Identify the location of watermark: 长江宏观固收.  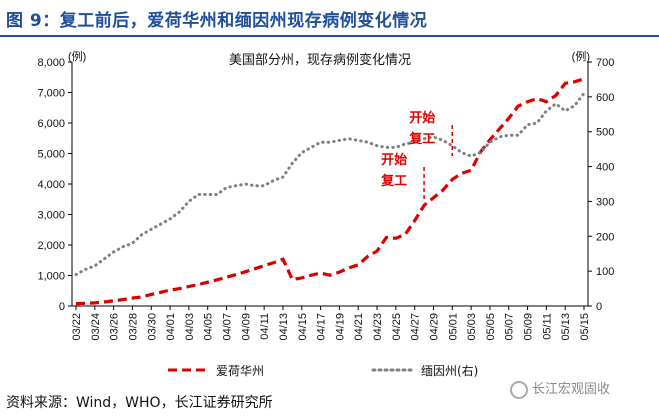
(560, 388).